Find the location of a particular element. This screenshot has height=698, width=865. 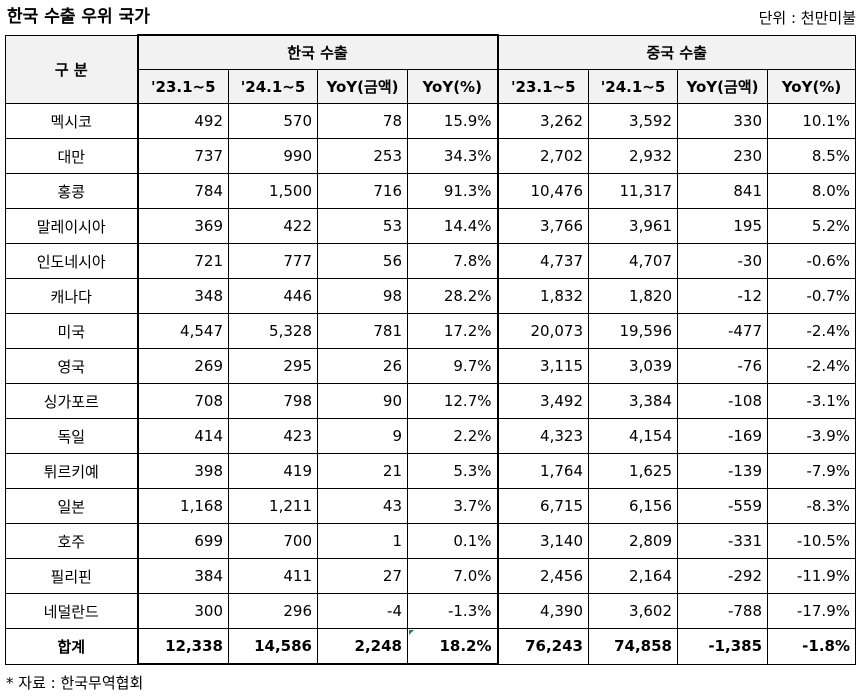

china-value-cell: 3,262 is located at coordinates (543, 121).